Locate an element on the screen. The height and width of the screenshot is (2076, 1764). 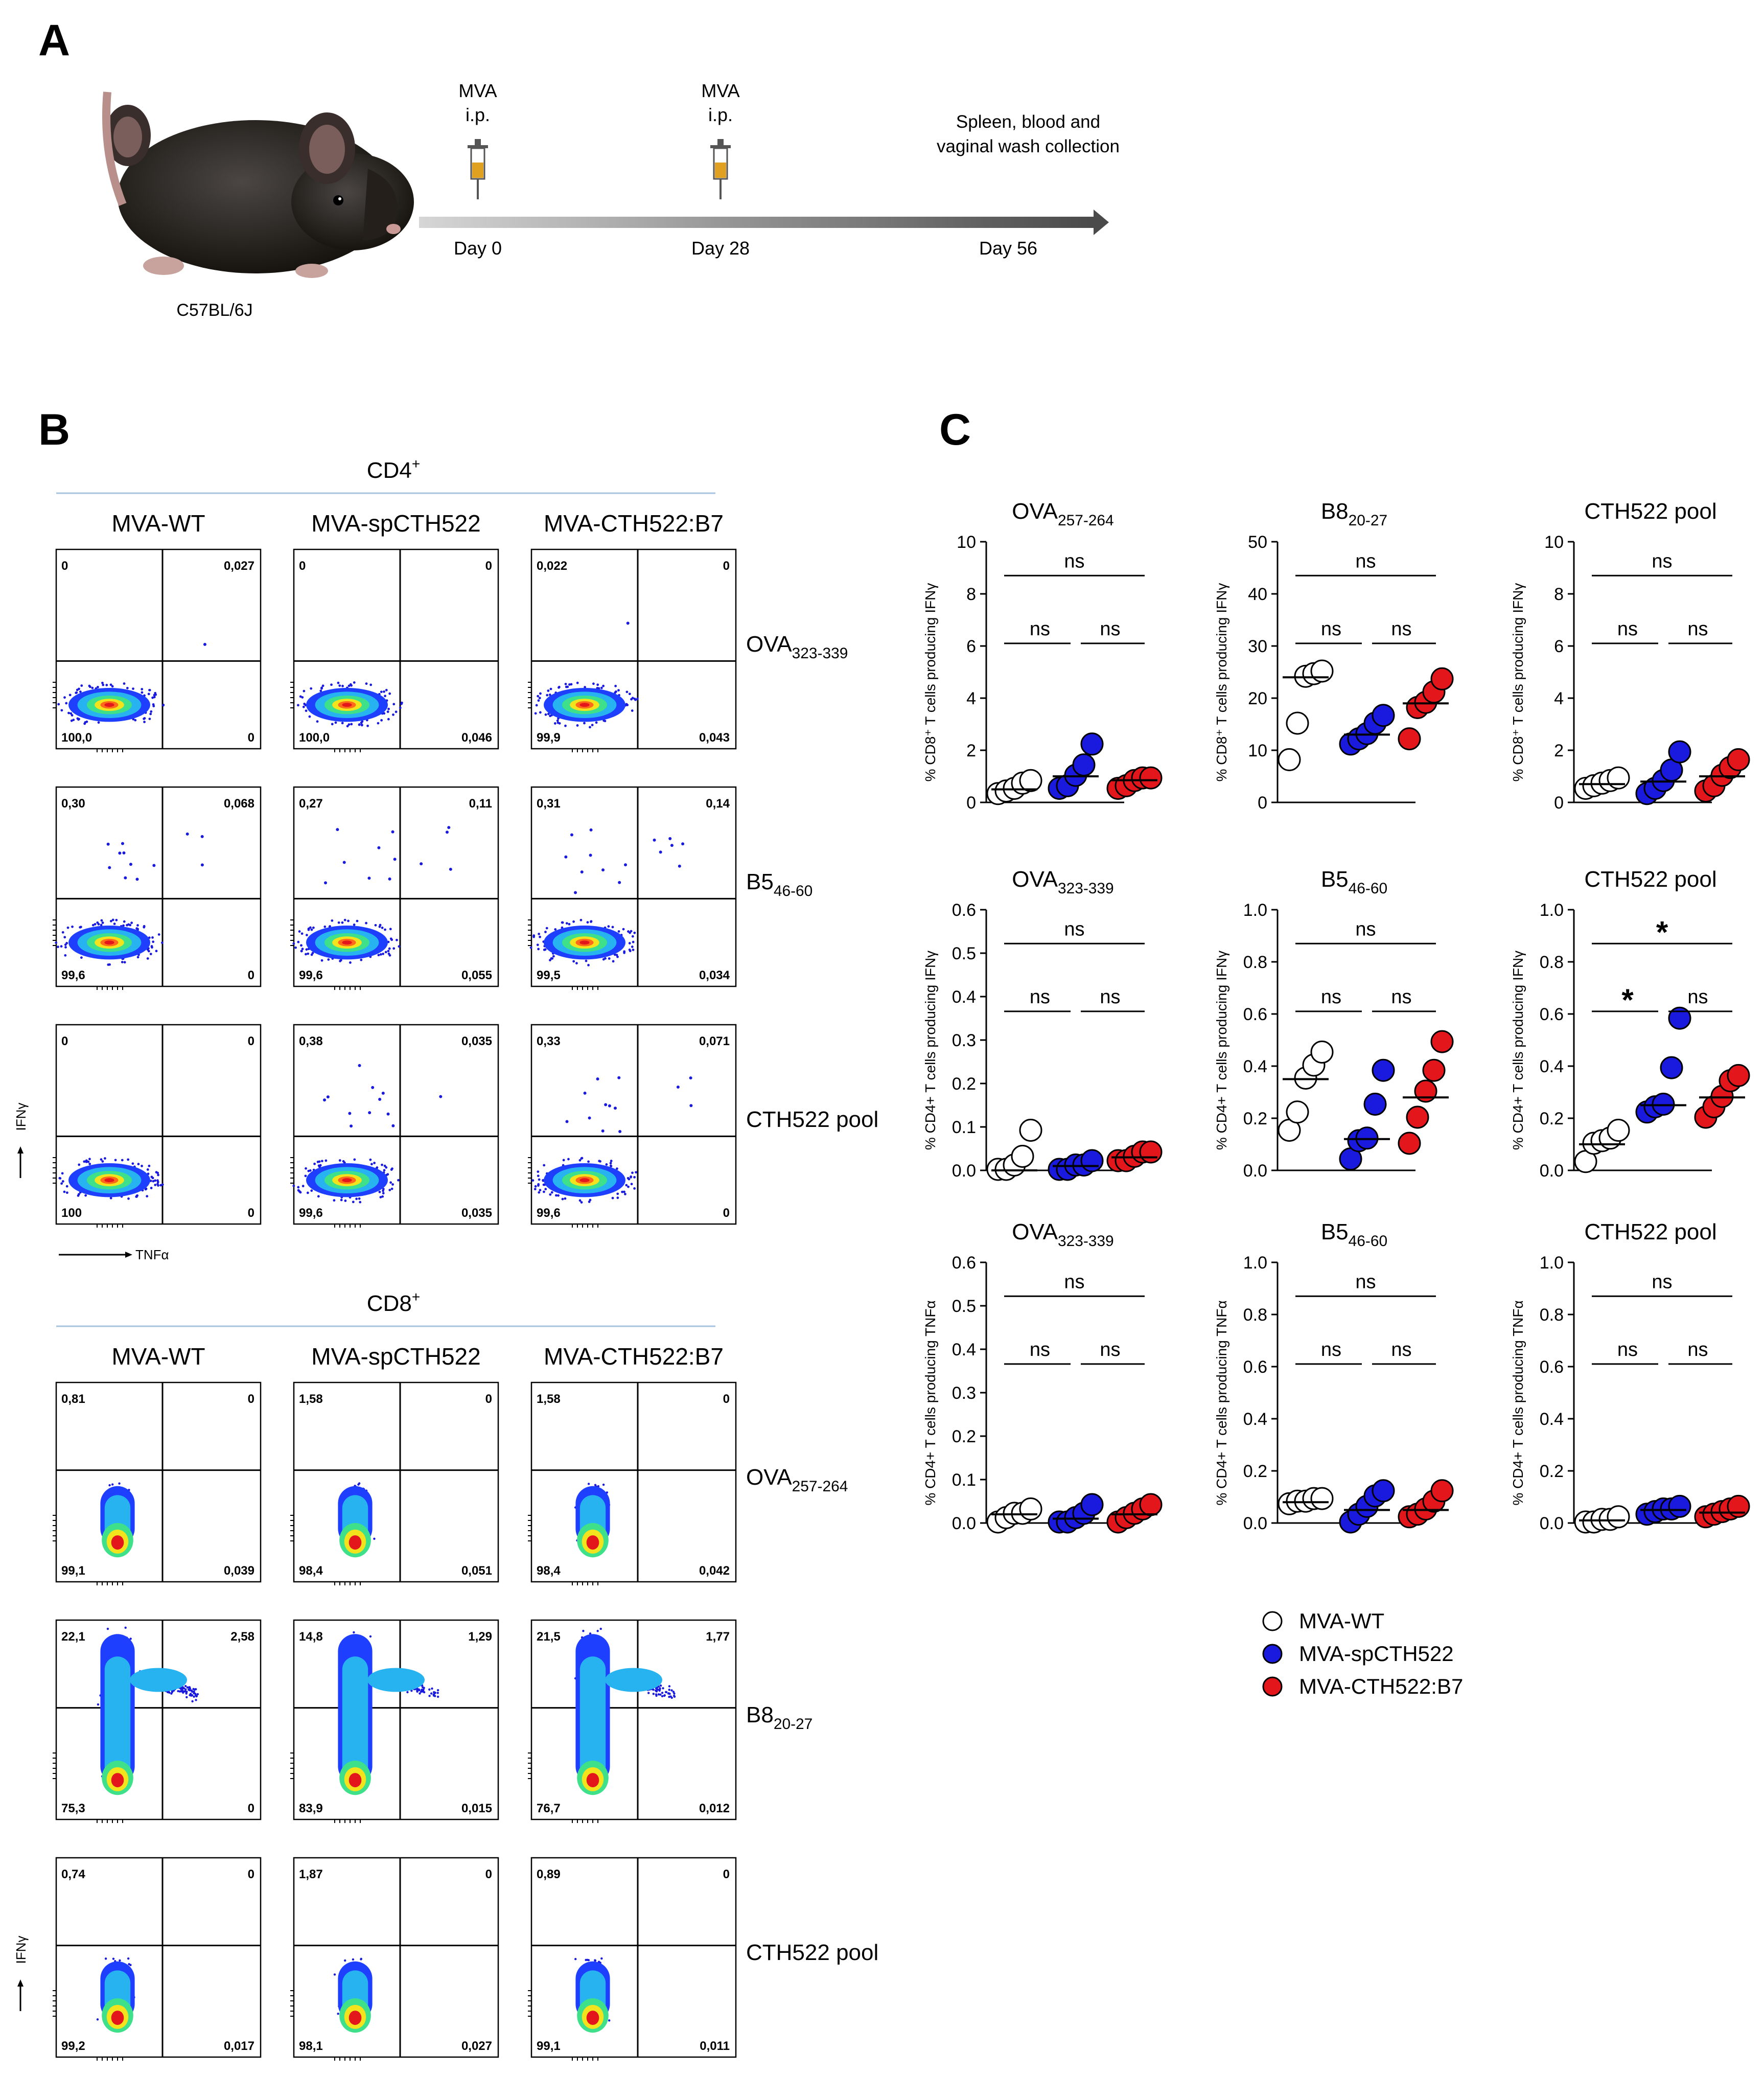
quadrant-value-br: 0,011 is located at coordinates (715, 2046).